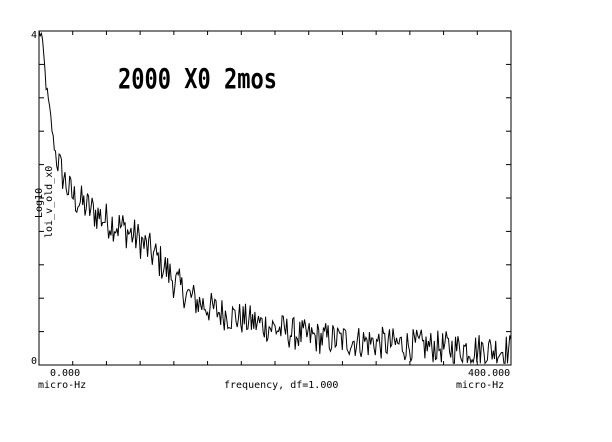 Image resolution: width=612 pixels, height=442 pixels. Describe the element at coordinates (62, 385) in the screenshot. I see `x-unit-left-label: micro-Hz` at that location.